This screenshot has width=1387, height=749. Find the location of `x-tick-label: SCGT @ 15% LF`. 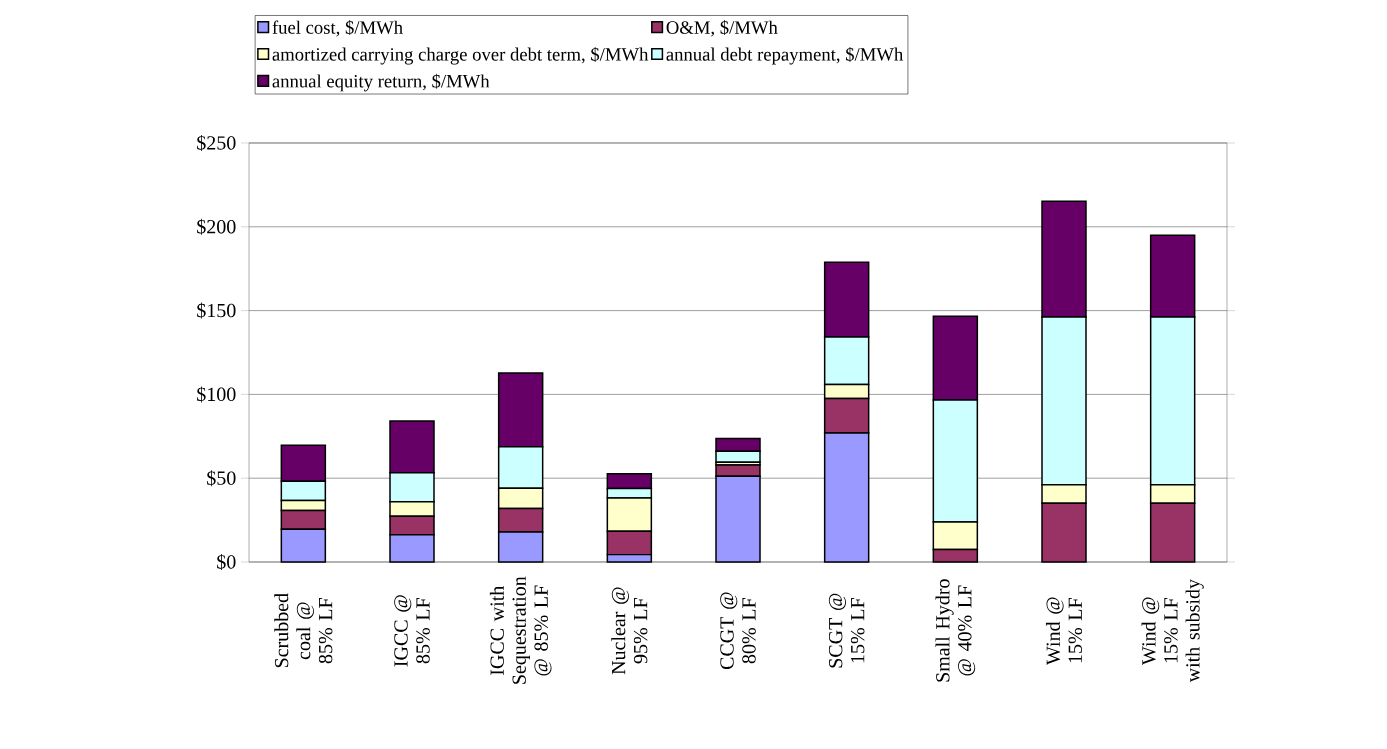

x-tick-label: SCGT @ 15% LF is located at coordinates (846, 630).